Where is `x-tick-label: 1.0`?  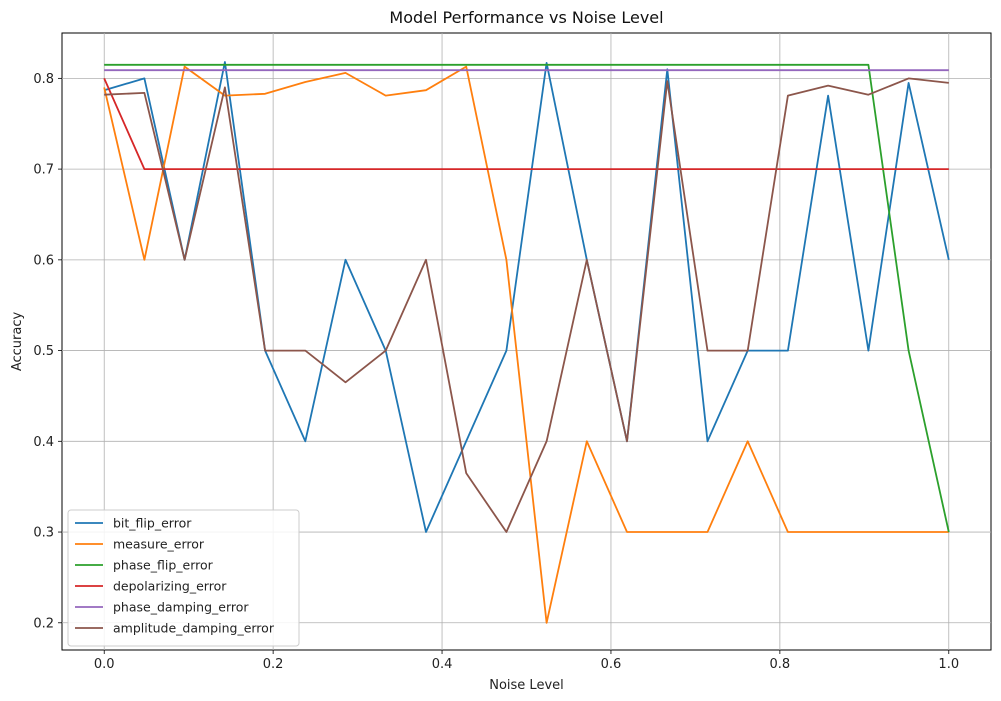 x-tick-label: 1.0 is located at coordinates (948, 664).